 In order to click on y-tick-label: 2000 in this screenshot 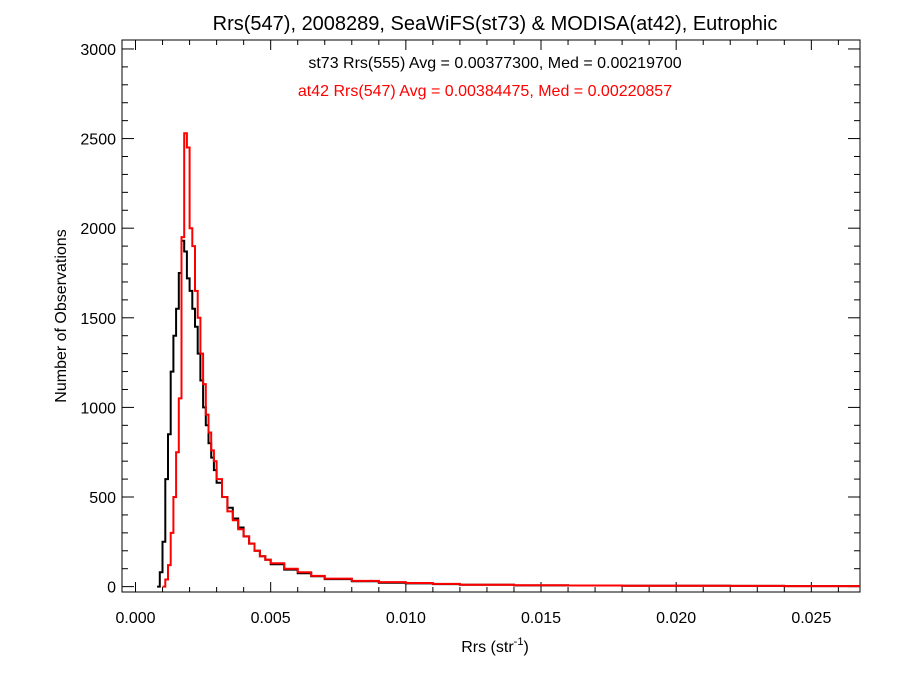, I will do `click(98, 229)`.